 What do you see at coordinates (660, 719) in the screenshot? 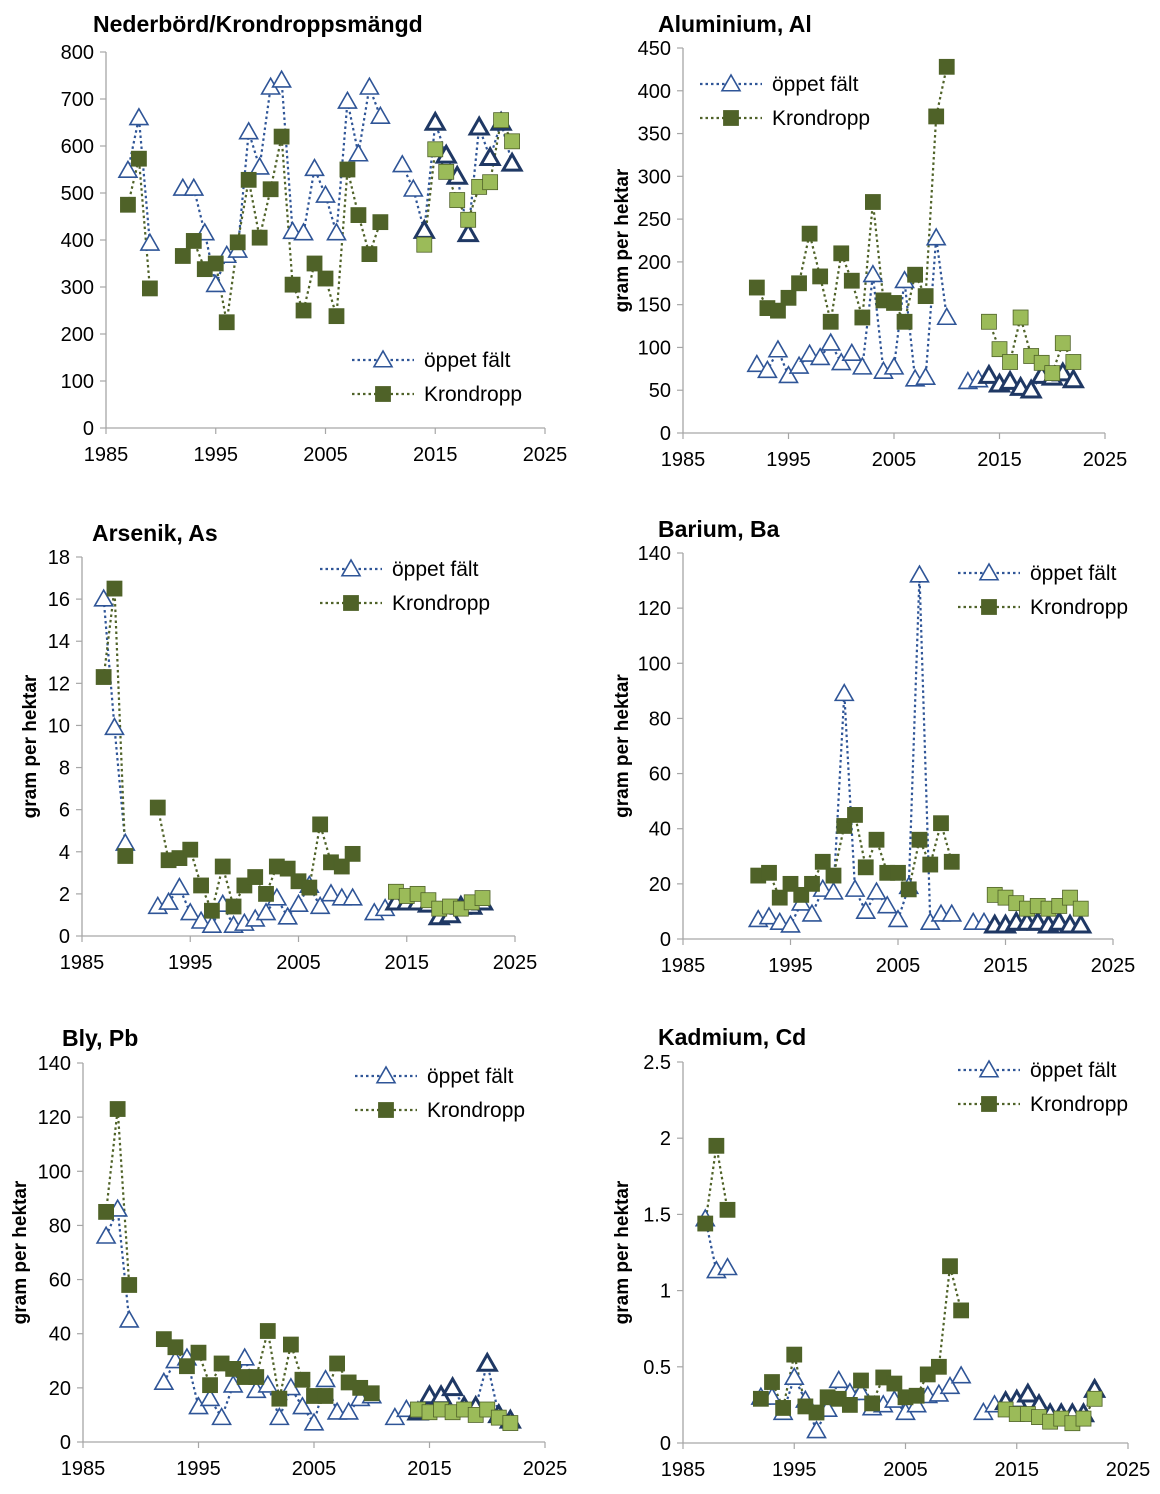
I see `y-tick-label: 80` at bounding box center [660, 719].